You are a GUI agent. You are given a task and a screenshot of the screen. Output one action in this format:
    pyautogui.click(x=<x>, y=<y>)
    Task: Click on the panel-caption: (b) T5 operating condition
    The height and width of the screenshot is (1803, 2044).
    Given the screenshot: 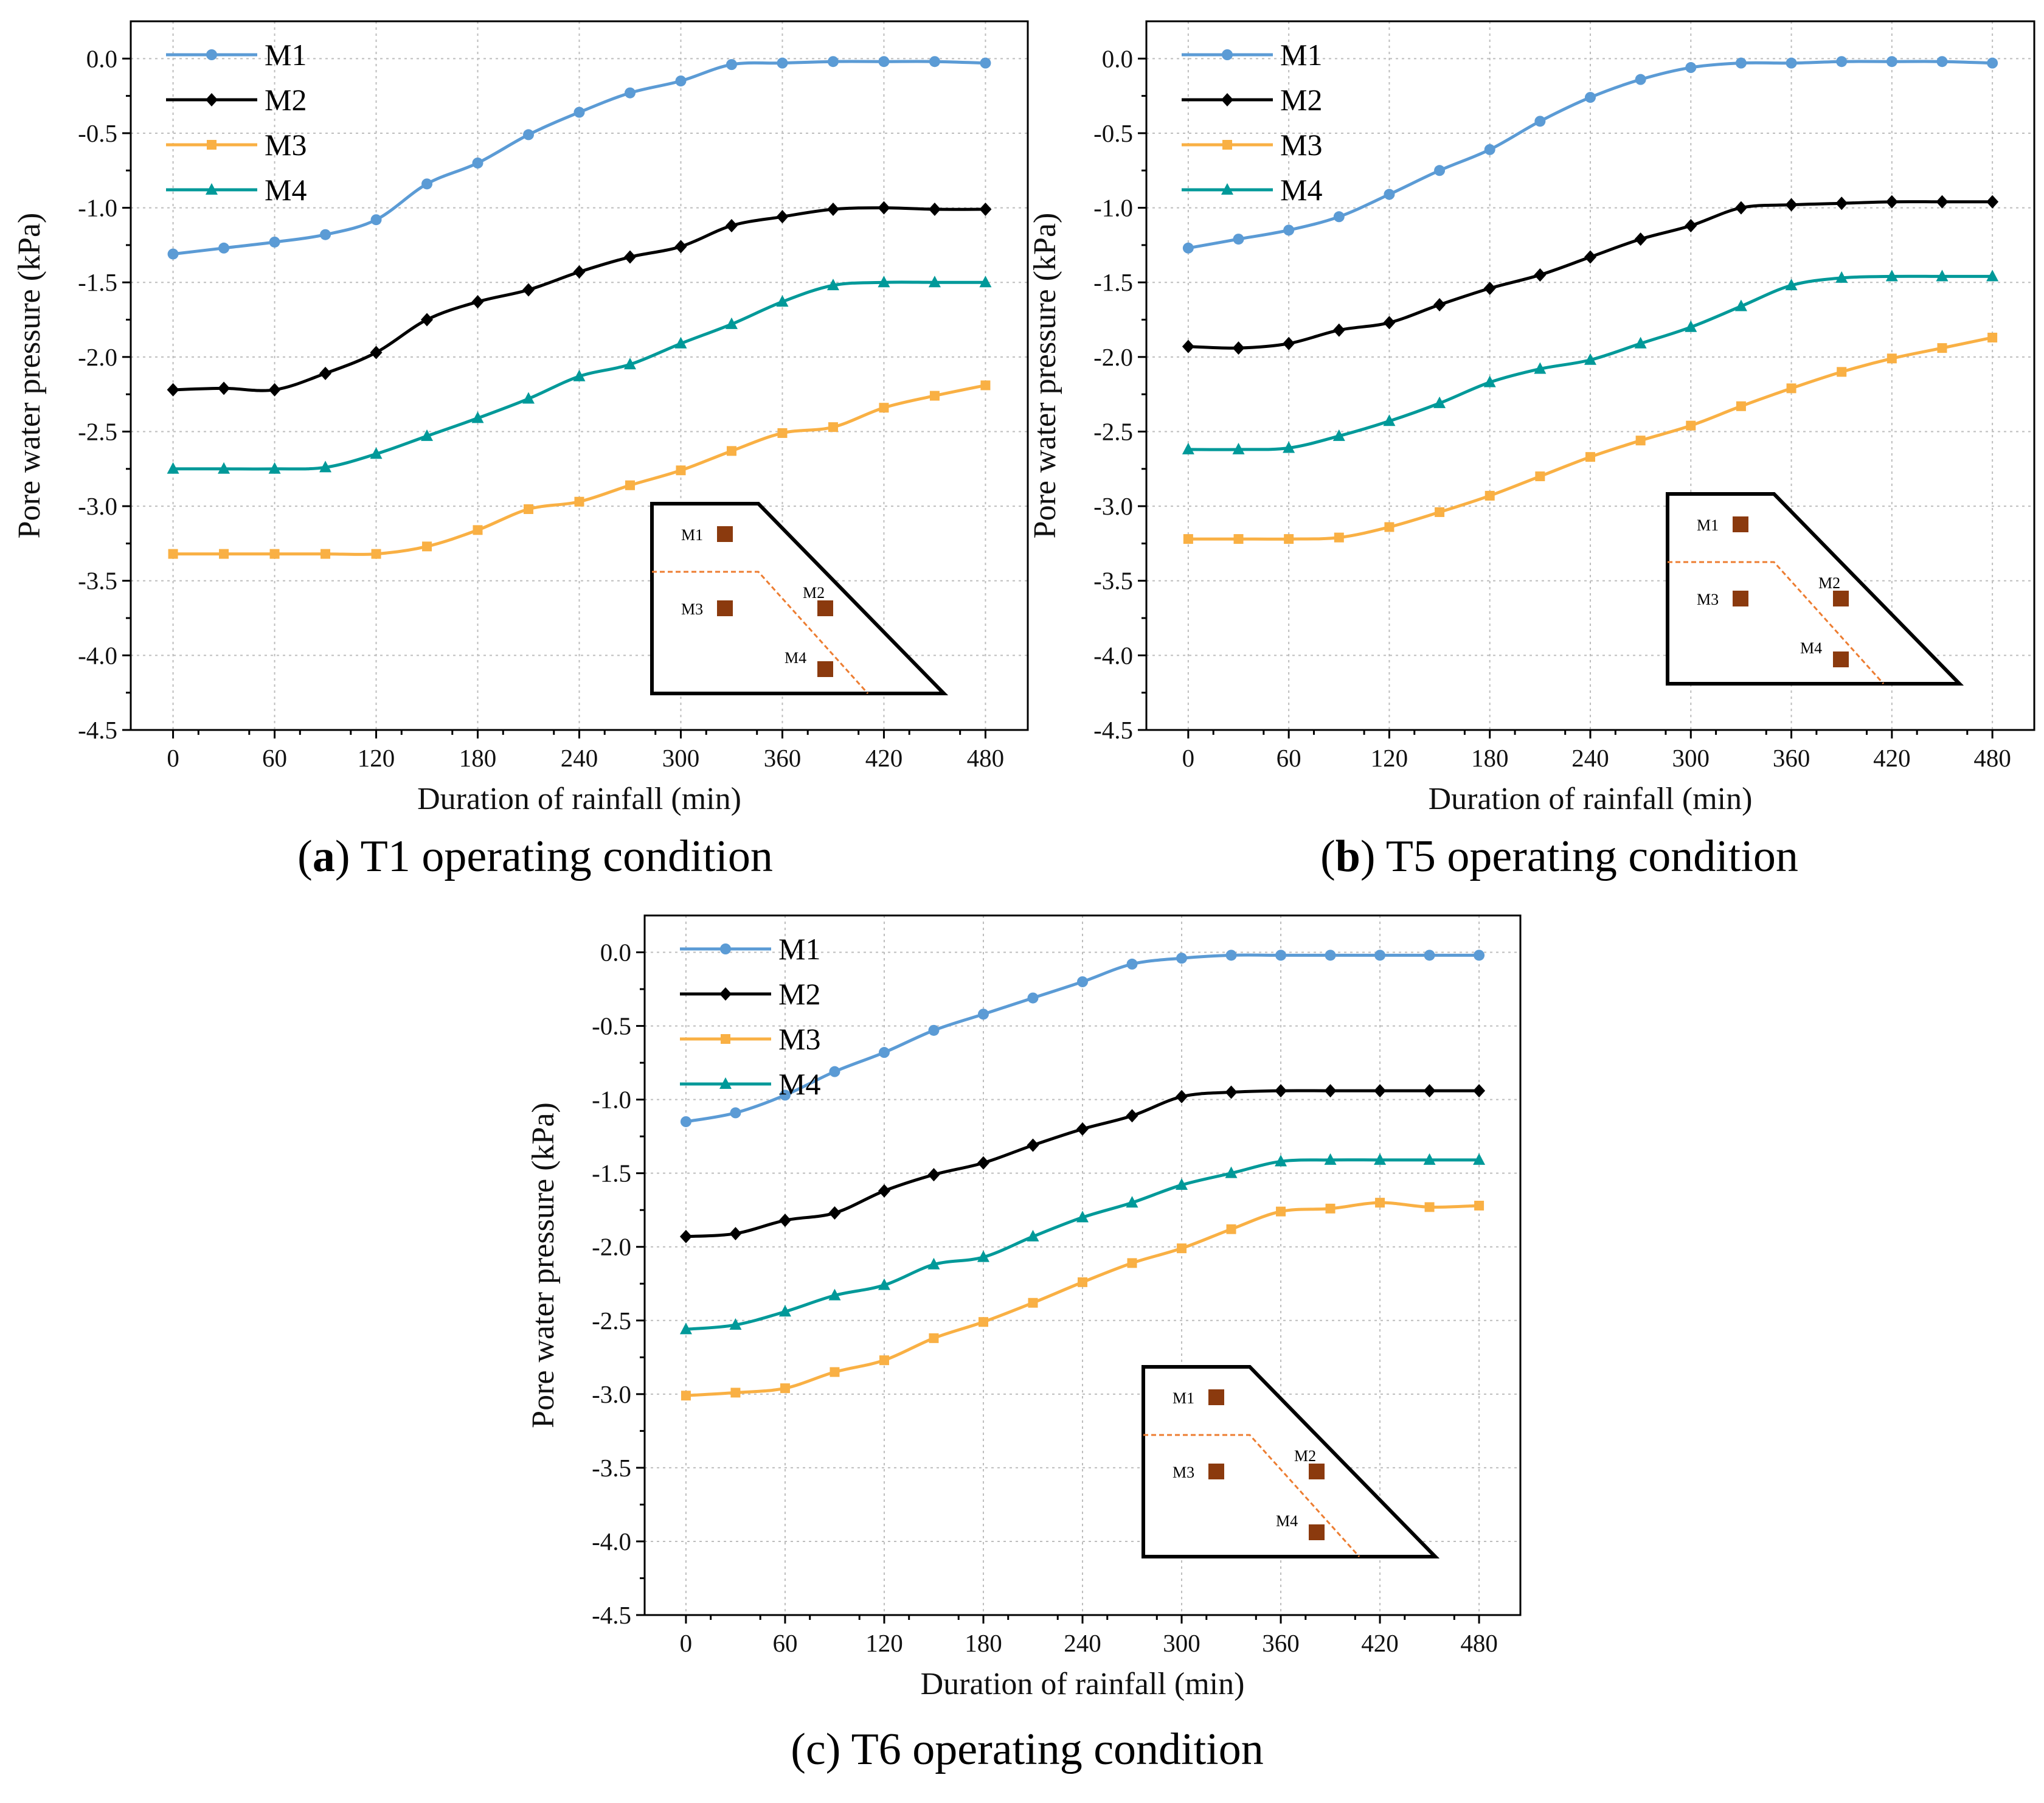 What is the action you would take?
    pyautogui.click(x=1559, y=857)
    